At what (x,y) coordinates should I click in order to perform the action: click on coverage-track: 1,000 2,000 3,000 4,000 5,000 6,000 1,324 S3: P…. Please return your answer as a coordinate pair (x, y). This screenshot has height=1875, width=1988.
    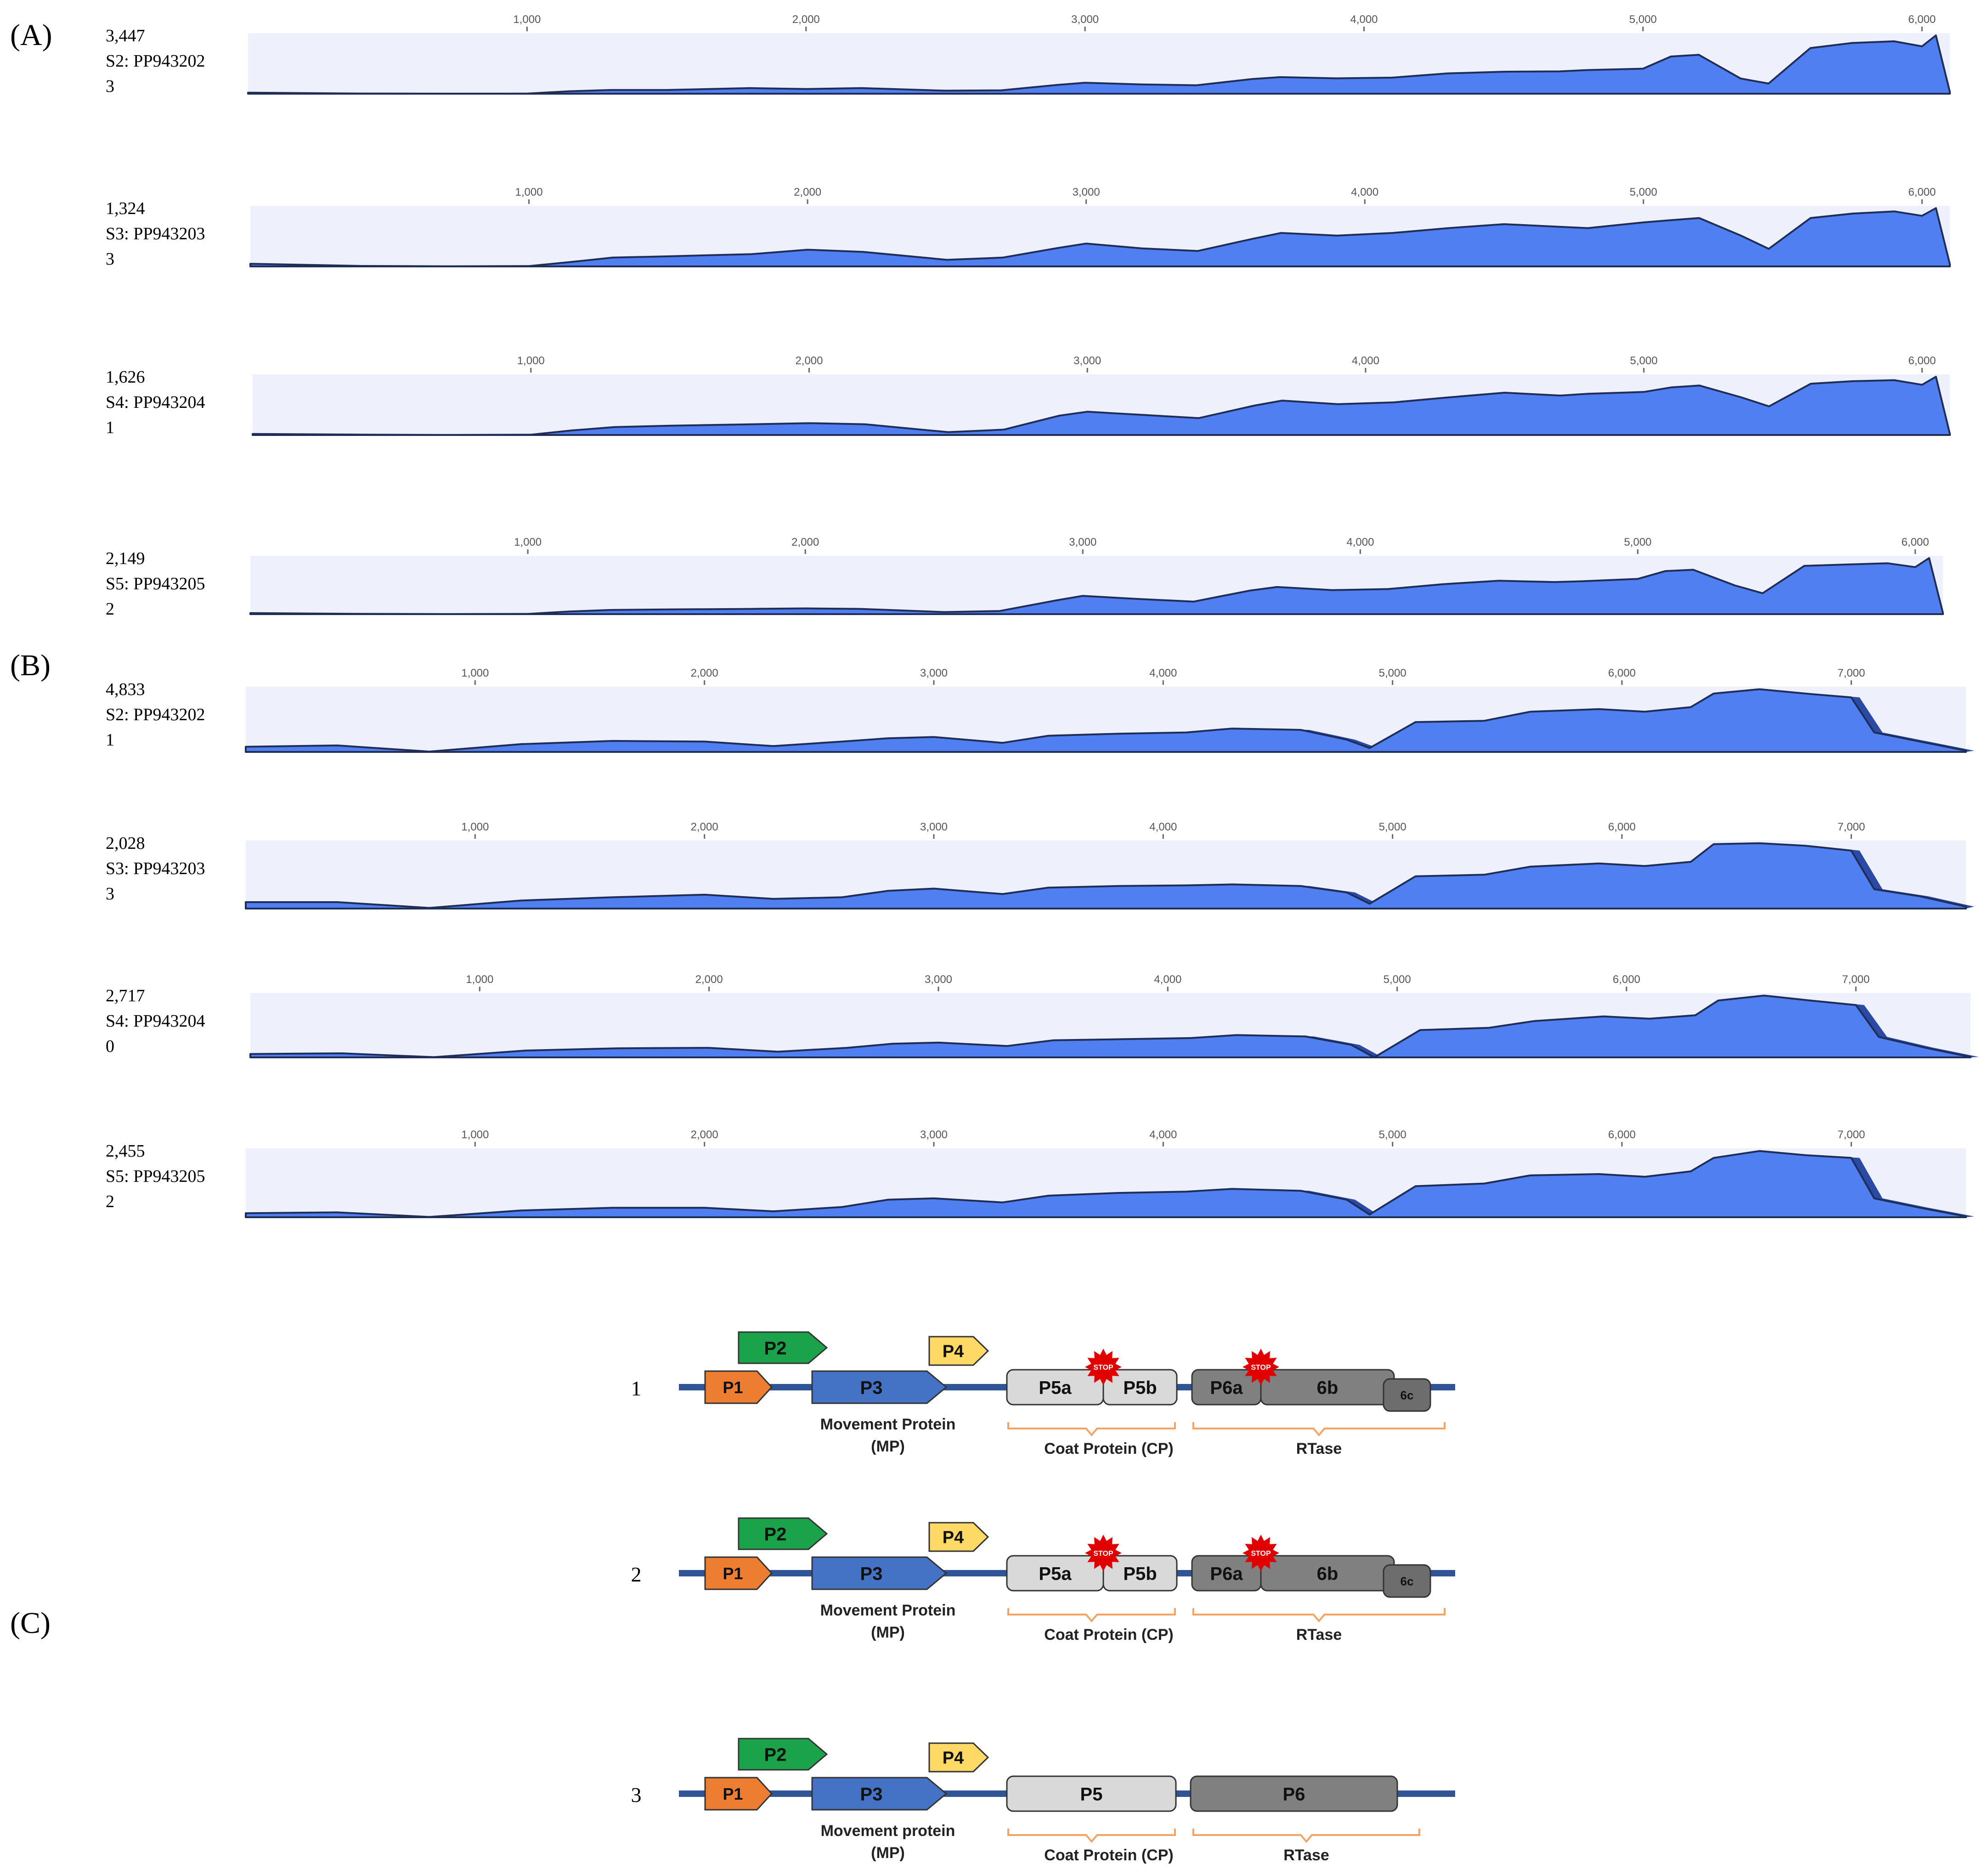
    Looking at the image, I should click on (1028, 227).